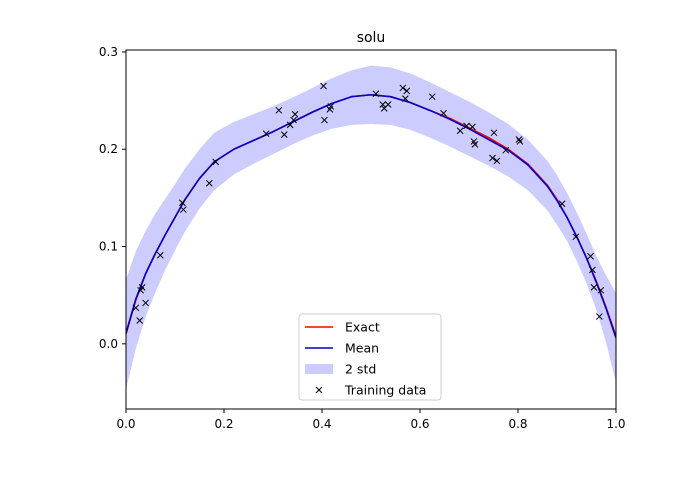 This screenshot has height=500, width=700. I want to click on legend-swatch-2-std, so click(319, 369).